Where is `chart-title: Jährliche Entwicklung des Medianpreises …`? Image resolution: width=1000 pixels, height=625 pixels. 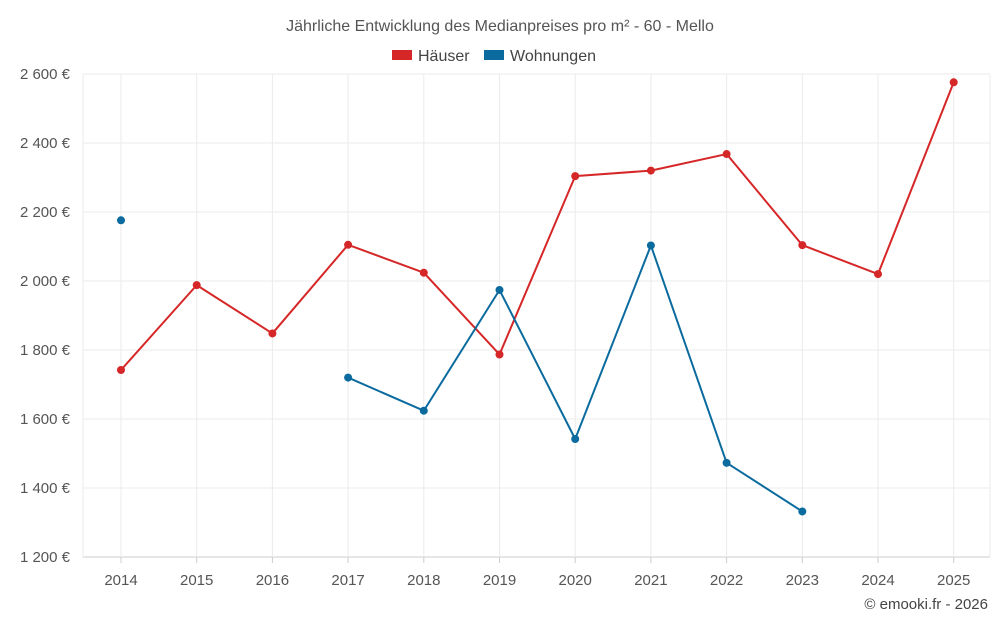
chart-title: Jährliche Entwicklung des Medianpreises … is located at coordinates (500, 26).